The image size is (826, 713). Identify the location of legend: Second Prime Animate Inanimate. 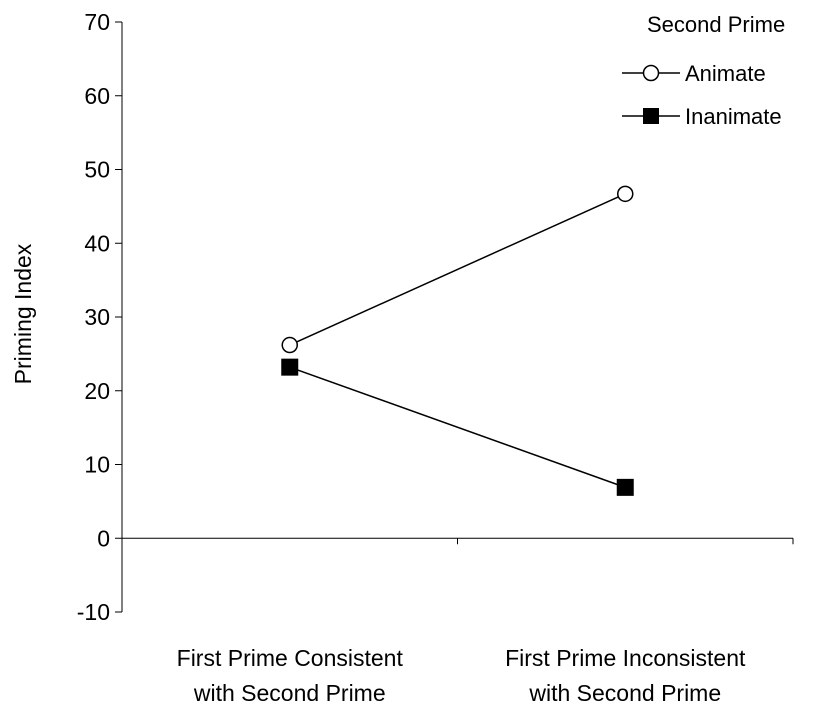
(703, 70).